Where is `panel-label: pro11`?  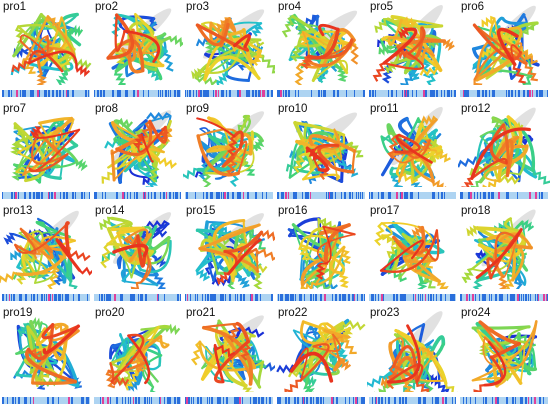 panel-label: pro11 is located at coordinates (384, 109).